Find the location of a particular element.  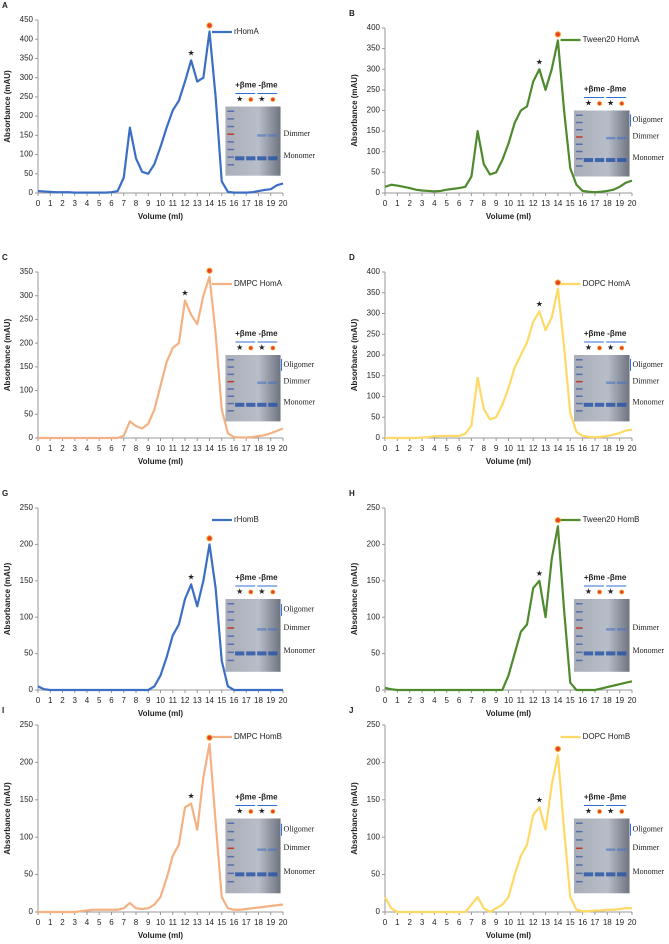

legend-label: DMPC HomB is located at coordinates (258, 736).